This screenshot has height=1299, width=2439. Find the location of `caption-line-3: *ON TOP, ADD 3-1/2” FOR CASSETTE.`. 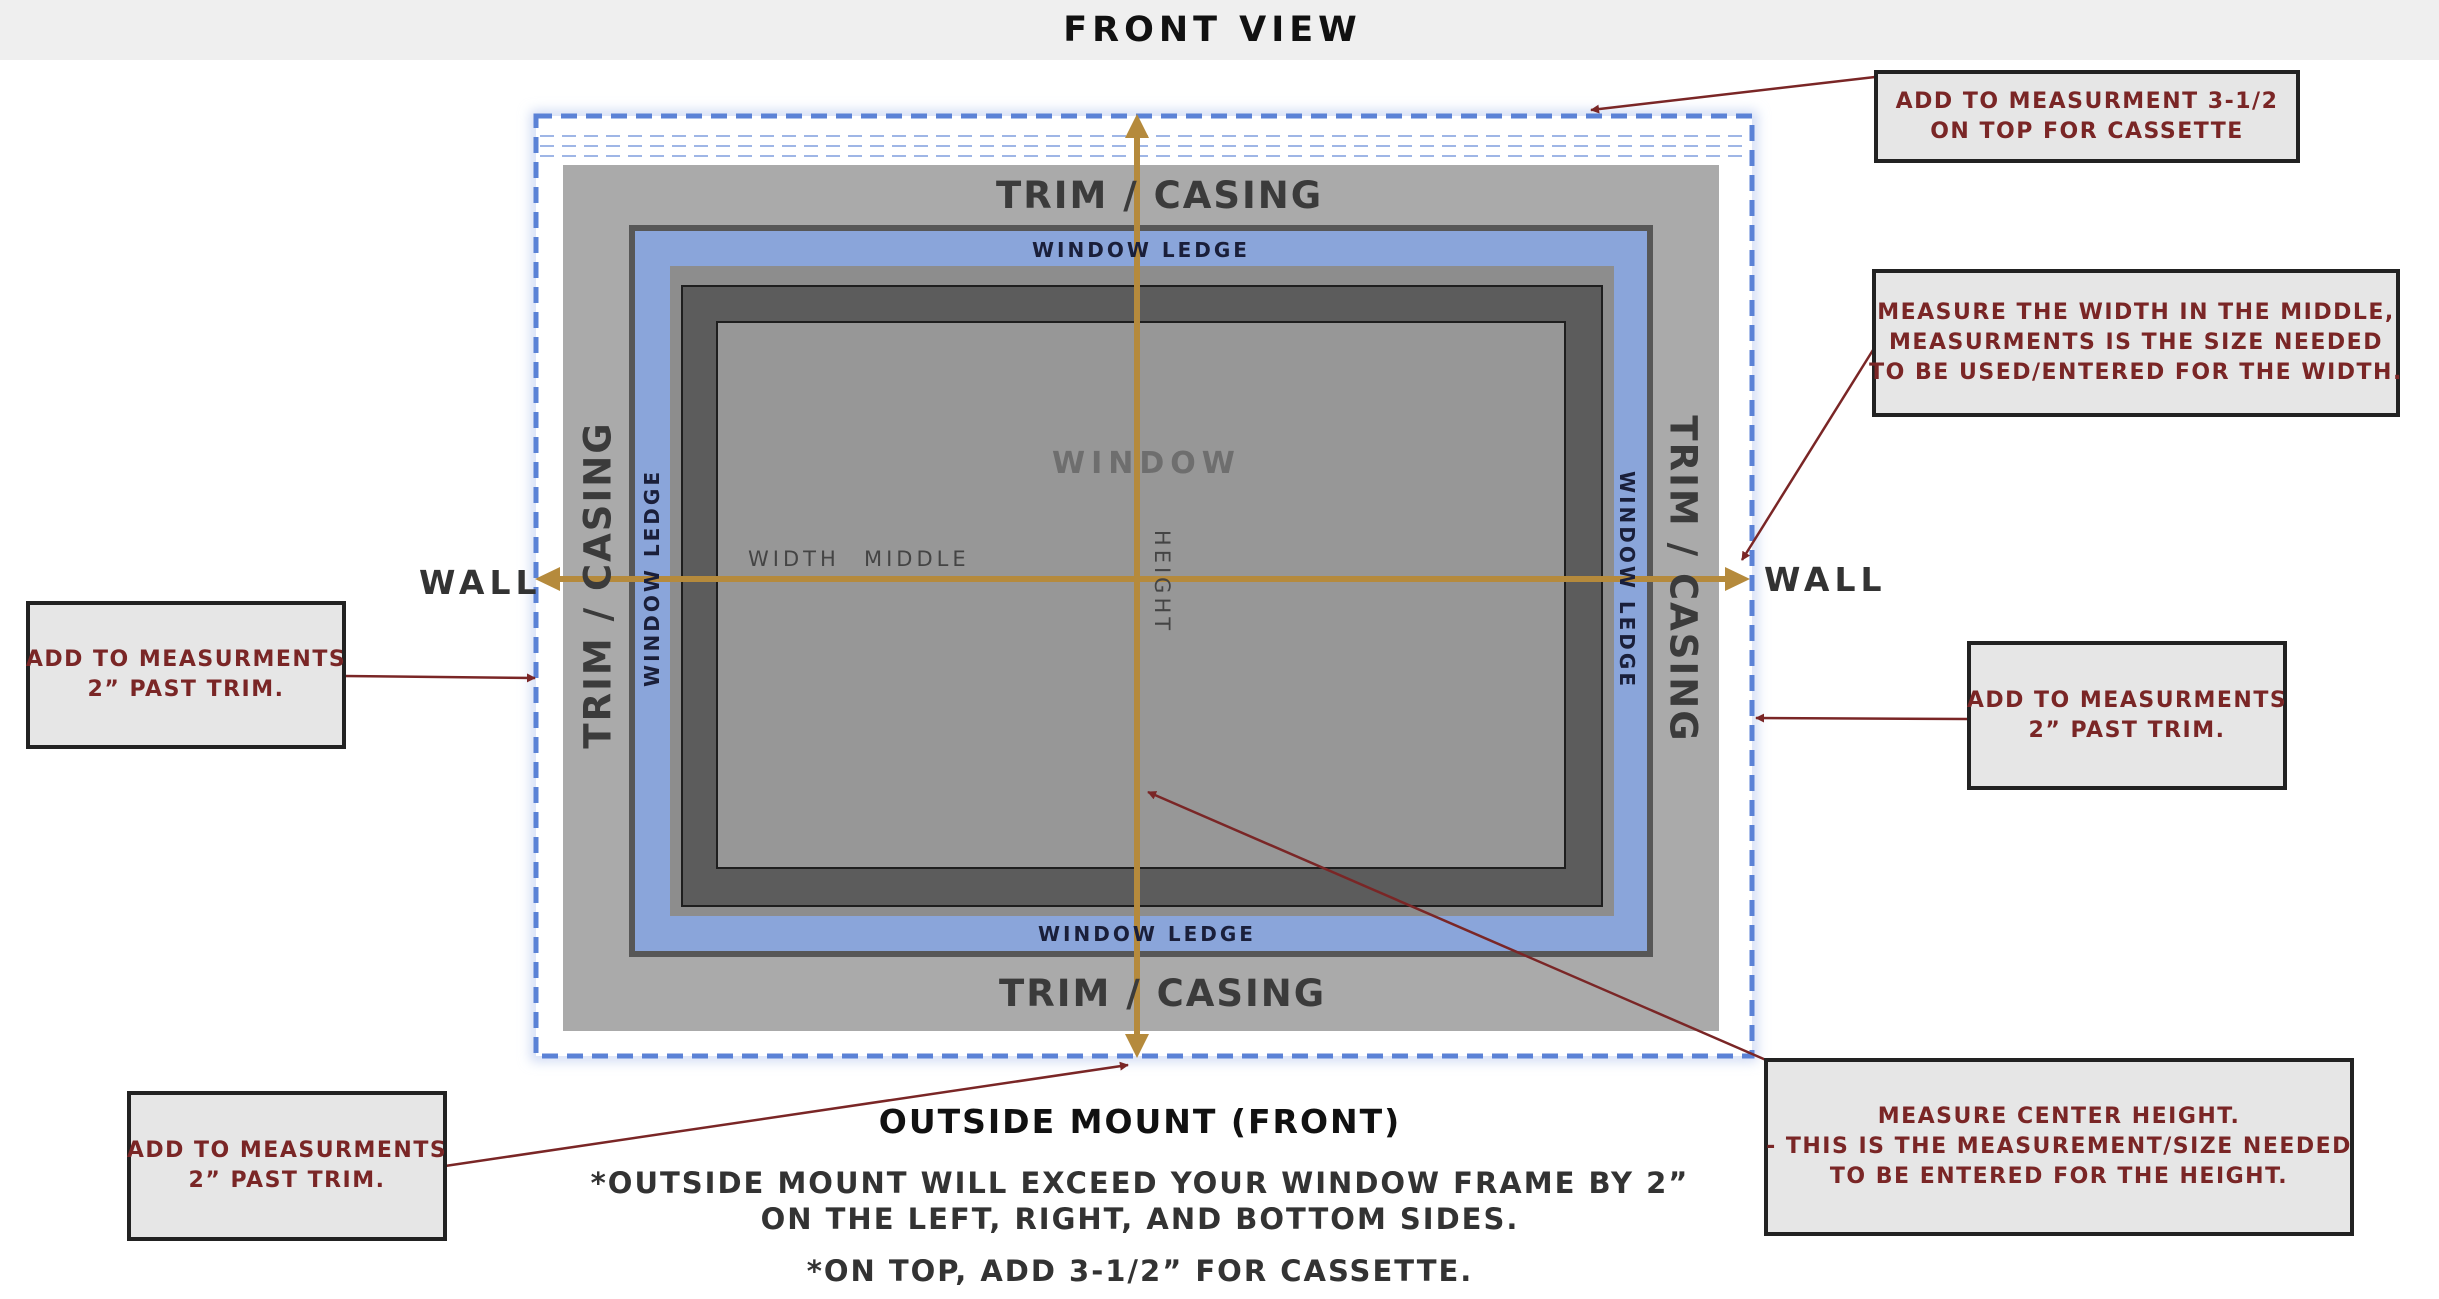

caption-line-3: *ON TOP, ADD 3-1/2” FOR CASSETTE. is located at coordinates (1140, 1271).